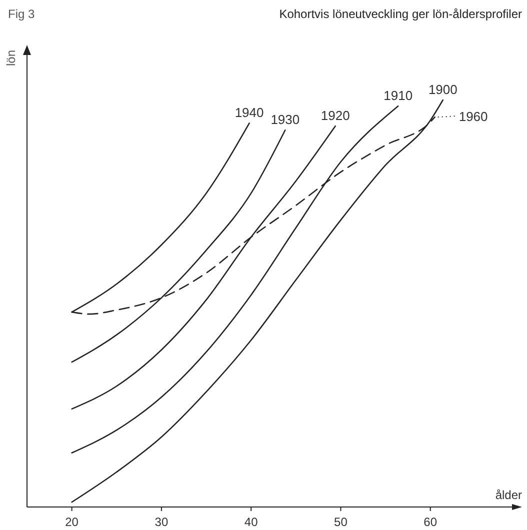 The height and width of the screenshot is (530, 527). Describe the element at coordinates (22, 14) in the screenshot. I see `caption: Fig 3` at that location.